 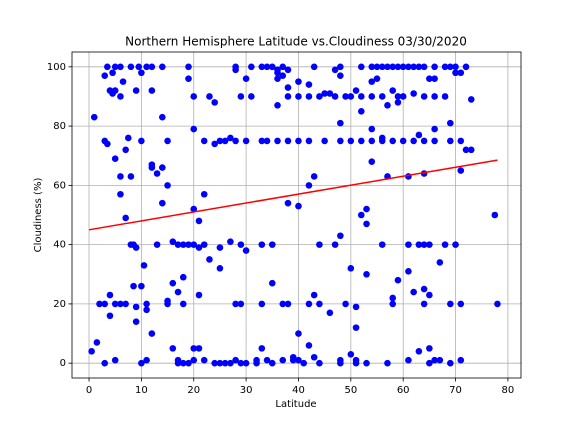 I want to click on x-tick-label: 70, so click(x=455, y=390).